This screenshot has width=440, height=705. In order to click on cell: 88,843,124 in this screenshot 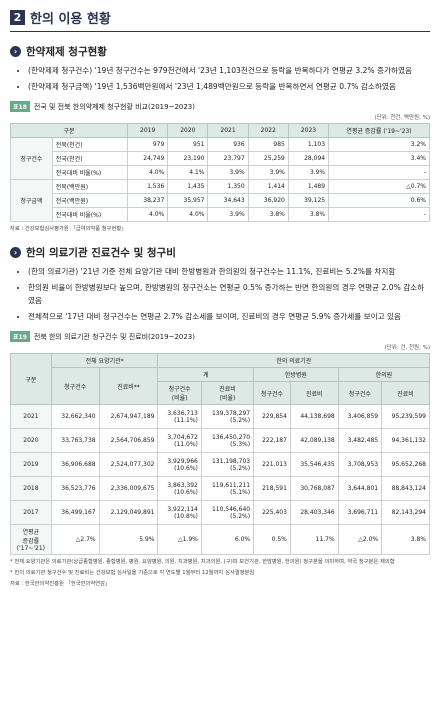, I will do `click(405, 488)`.